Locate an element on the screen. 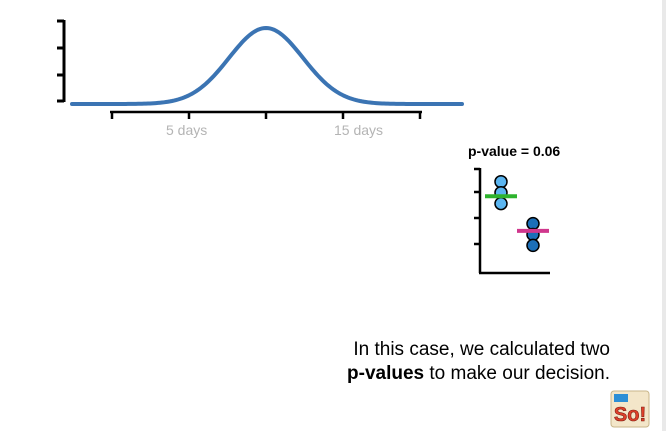  caption-line-1: In this case, we calculated two is located at coordinates (481, 349).